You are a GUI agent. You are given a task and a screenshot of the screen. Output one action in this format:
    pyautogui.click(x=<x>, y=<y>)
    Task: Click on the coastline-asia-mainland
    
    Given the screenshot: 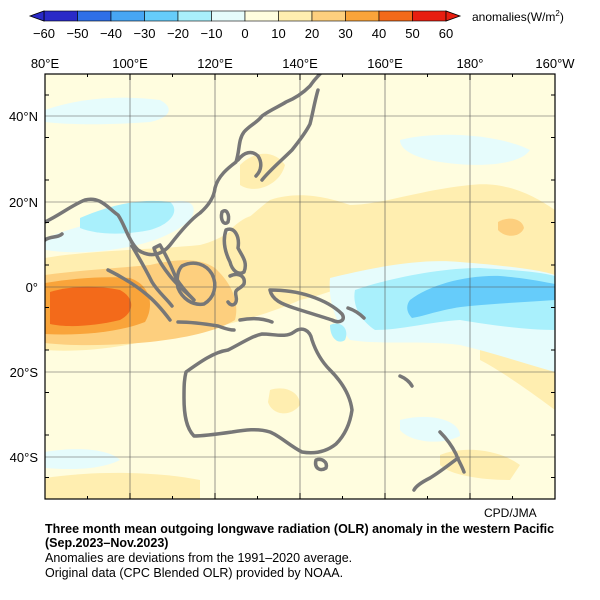 What is the action you would take?
    pyautogui.click(x=183, y=165)
    